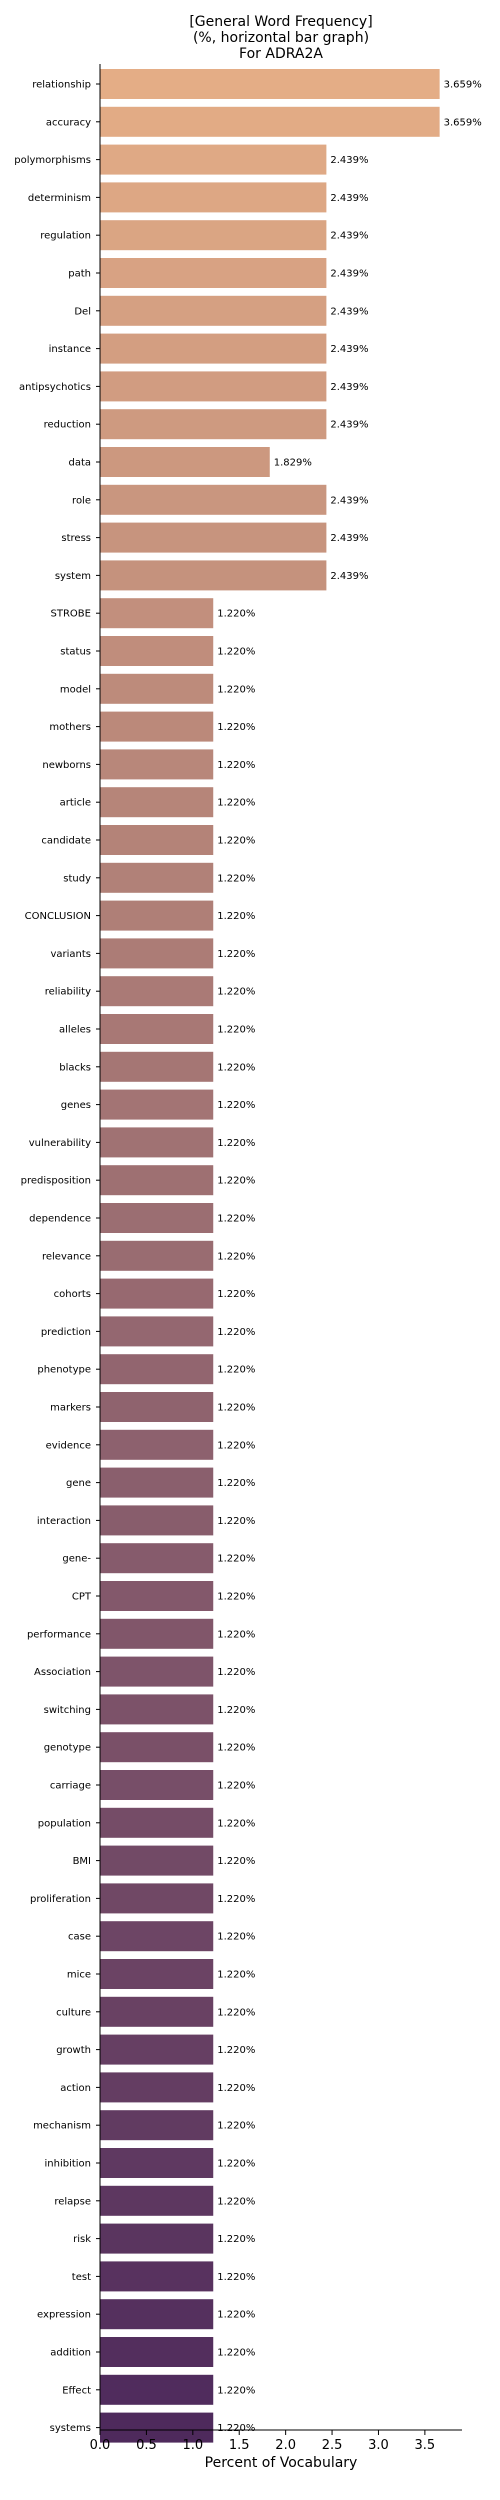 This screenshot has width=500, height=2500. I want to click on category-label: mothers, so click(70, 727).